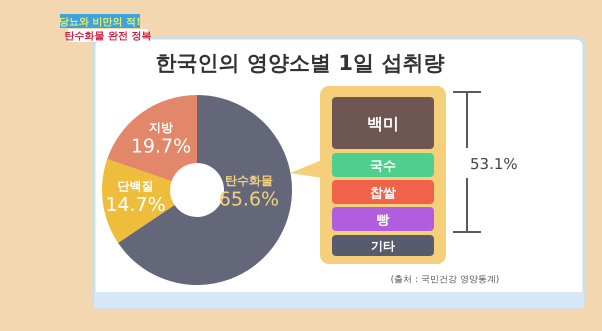 Image resolution: width=602 pixels, height=331 pixels. What do you see at coordinates (445, 280) in the screenshot?
I see `text: (출처 : 국민건강 영양통계)` at bounding box center [445, 280].